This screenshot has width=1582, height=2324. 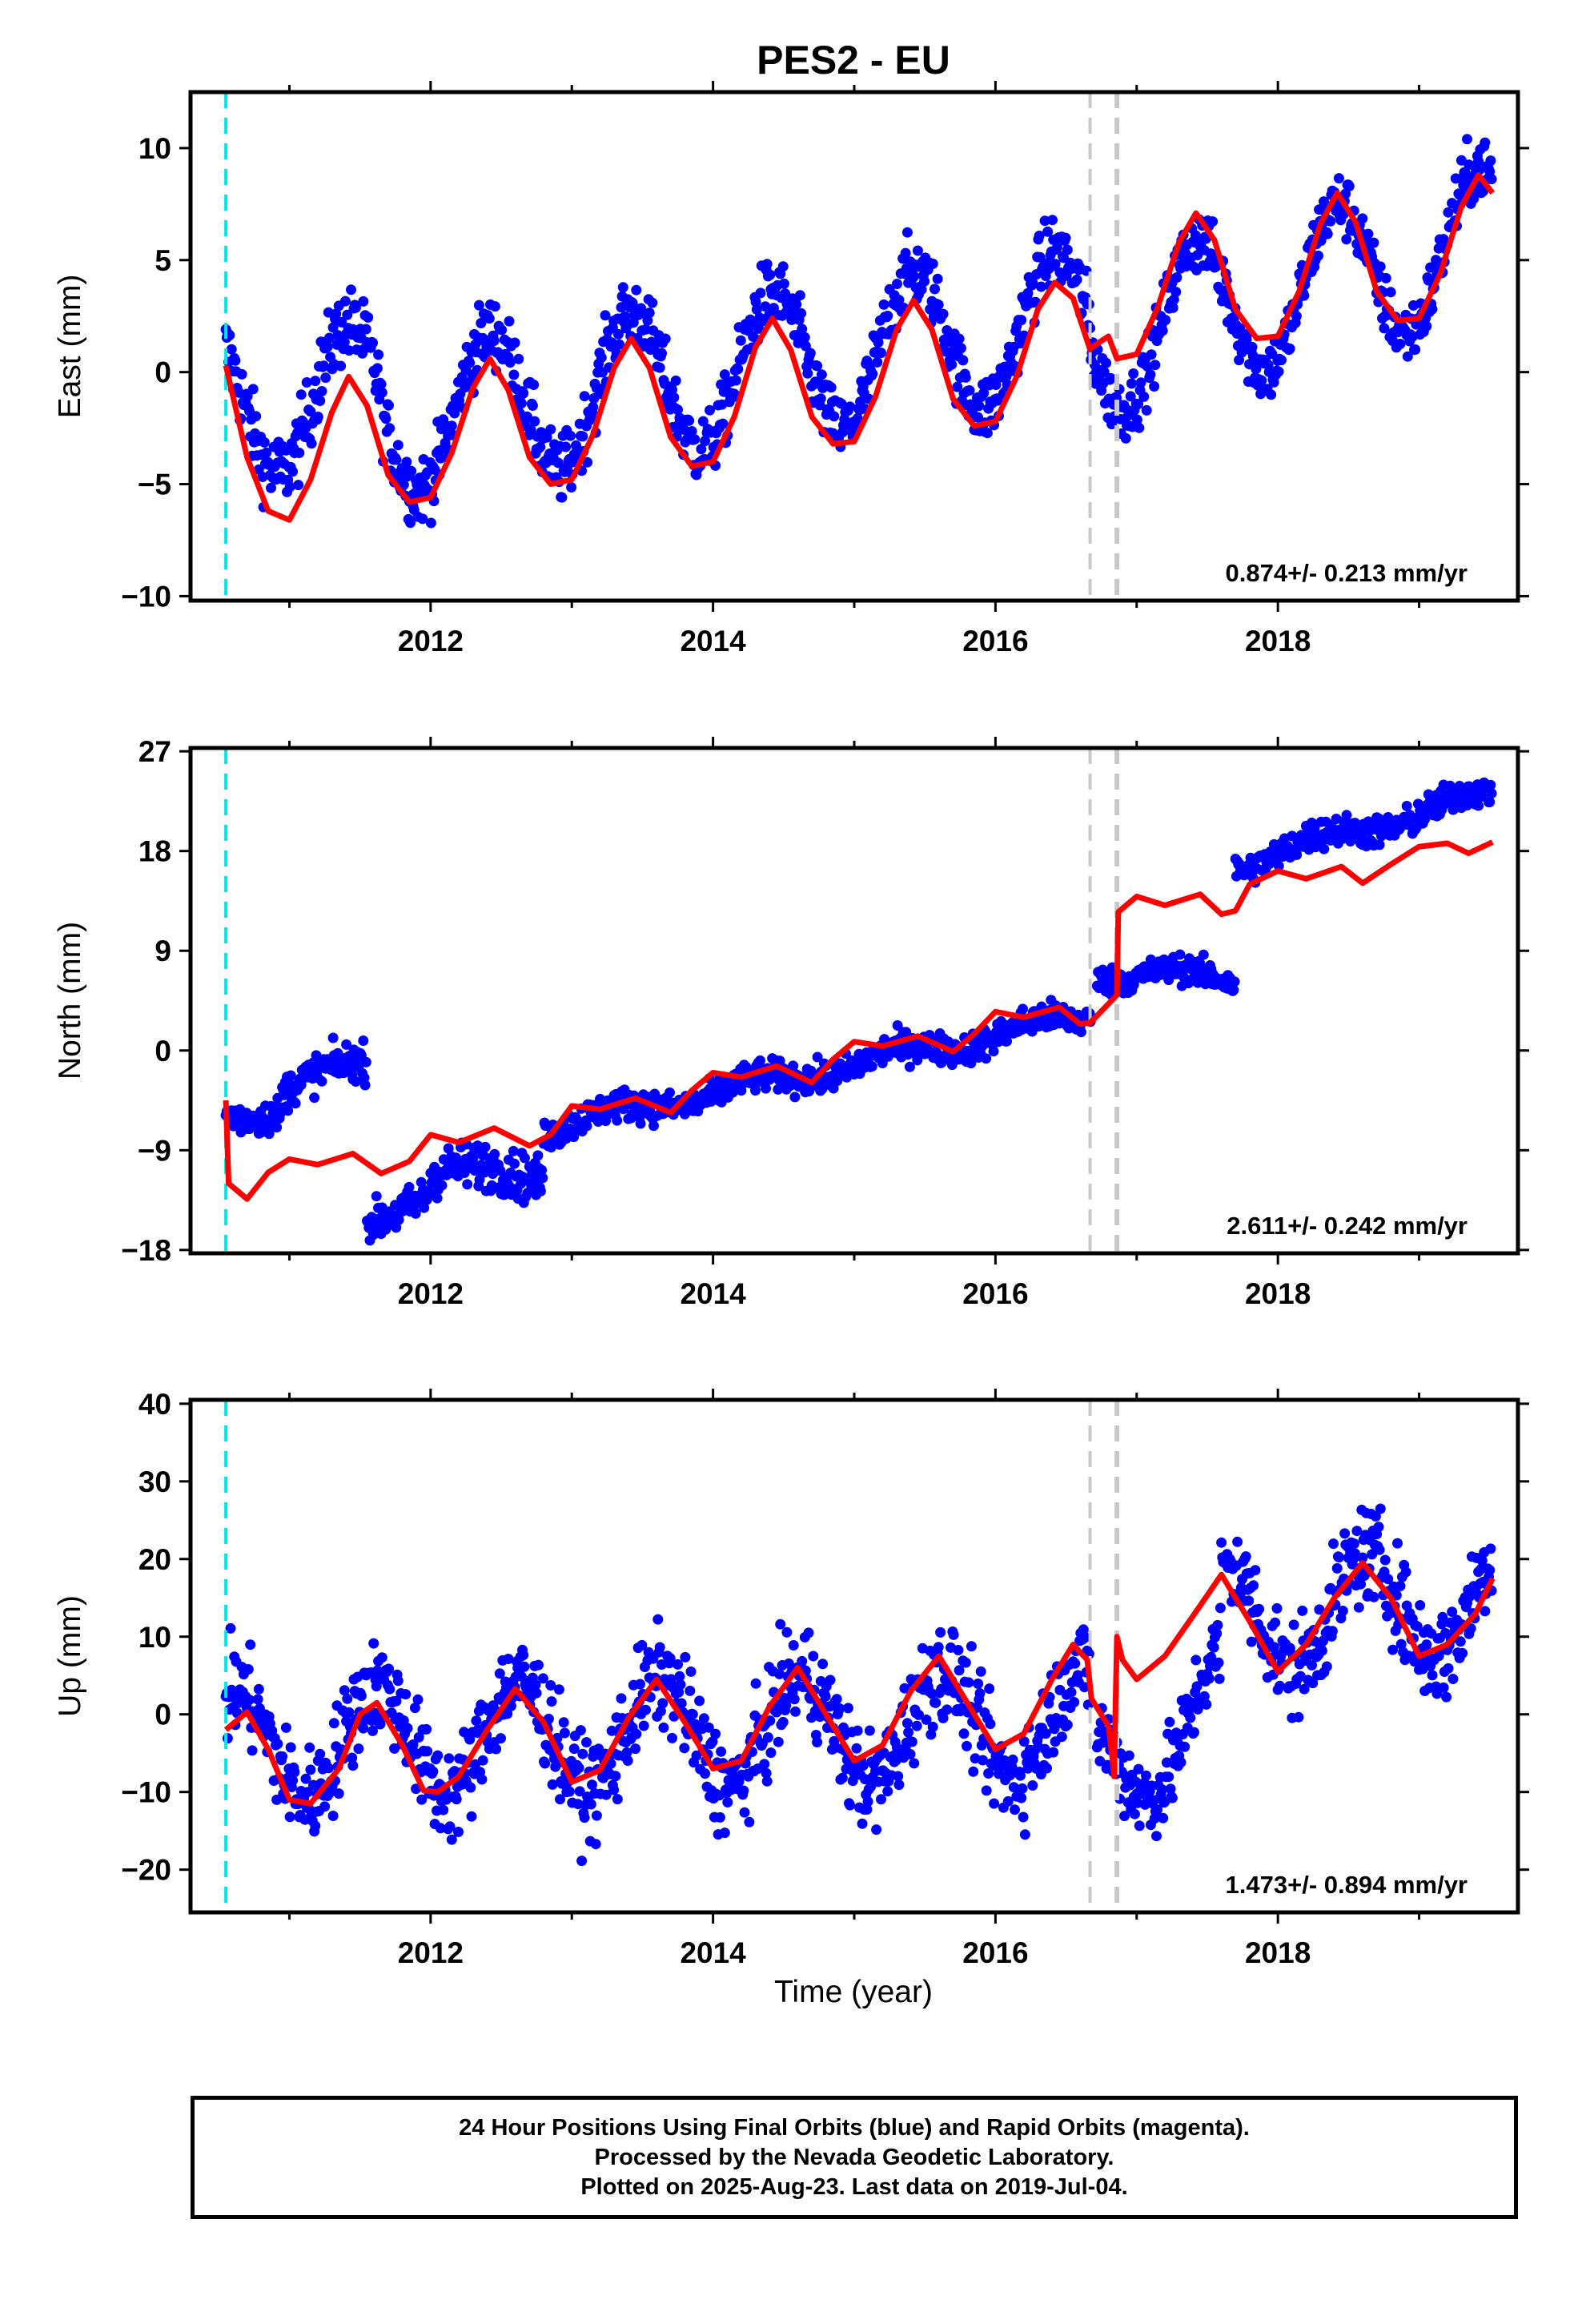 I want to click on east-data-points, so click(x=858, y=331).